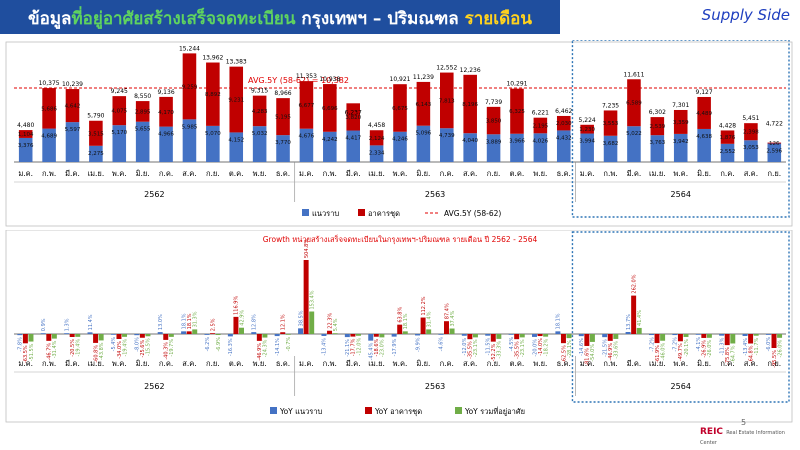 The height and width of the screenshot is (450, 800). What do you see at coordinates (384, 213) in the screenshot?
I see `legend-condo: อาคารชุด` at bounding box center [384, 213].